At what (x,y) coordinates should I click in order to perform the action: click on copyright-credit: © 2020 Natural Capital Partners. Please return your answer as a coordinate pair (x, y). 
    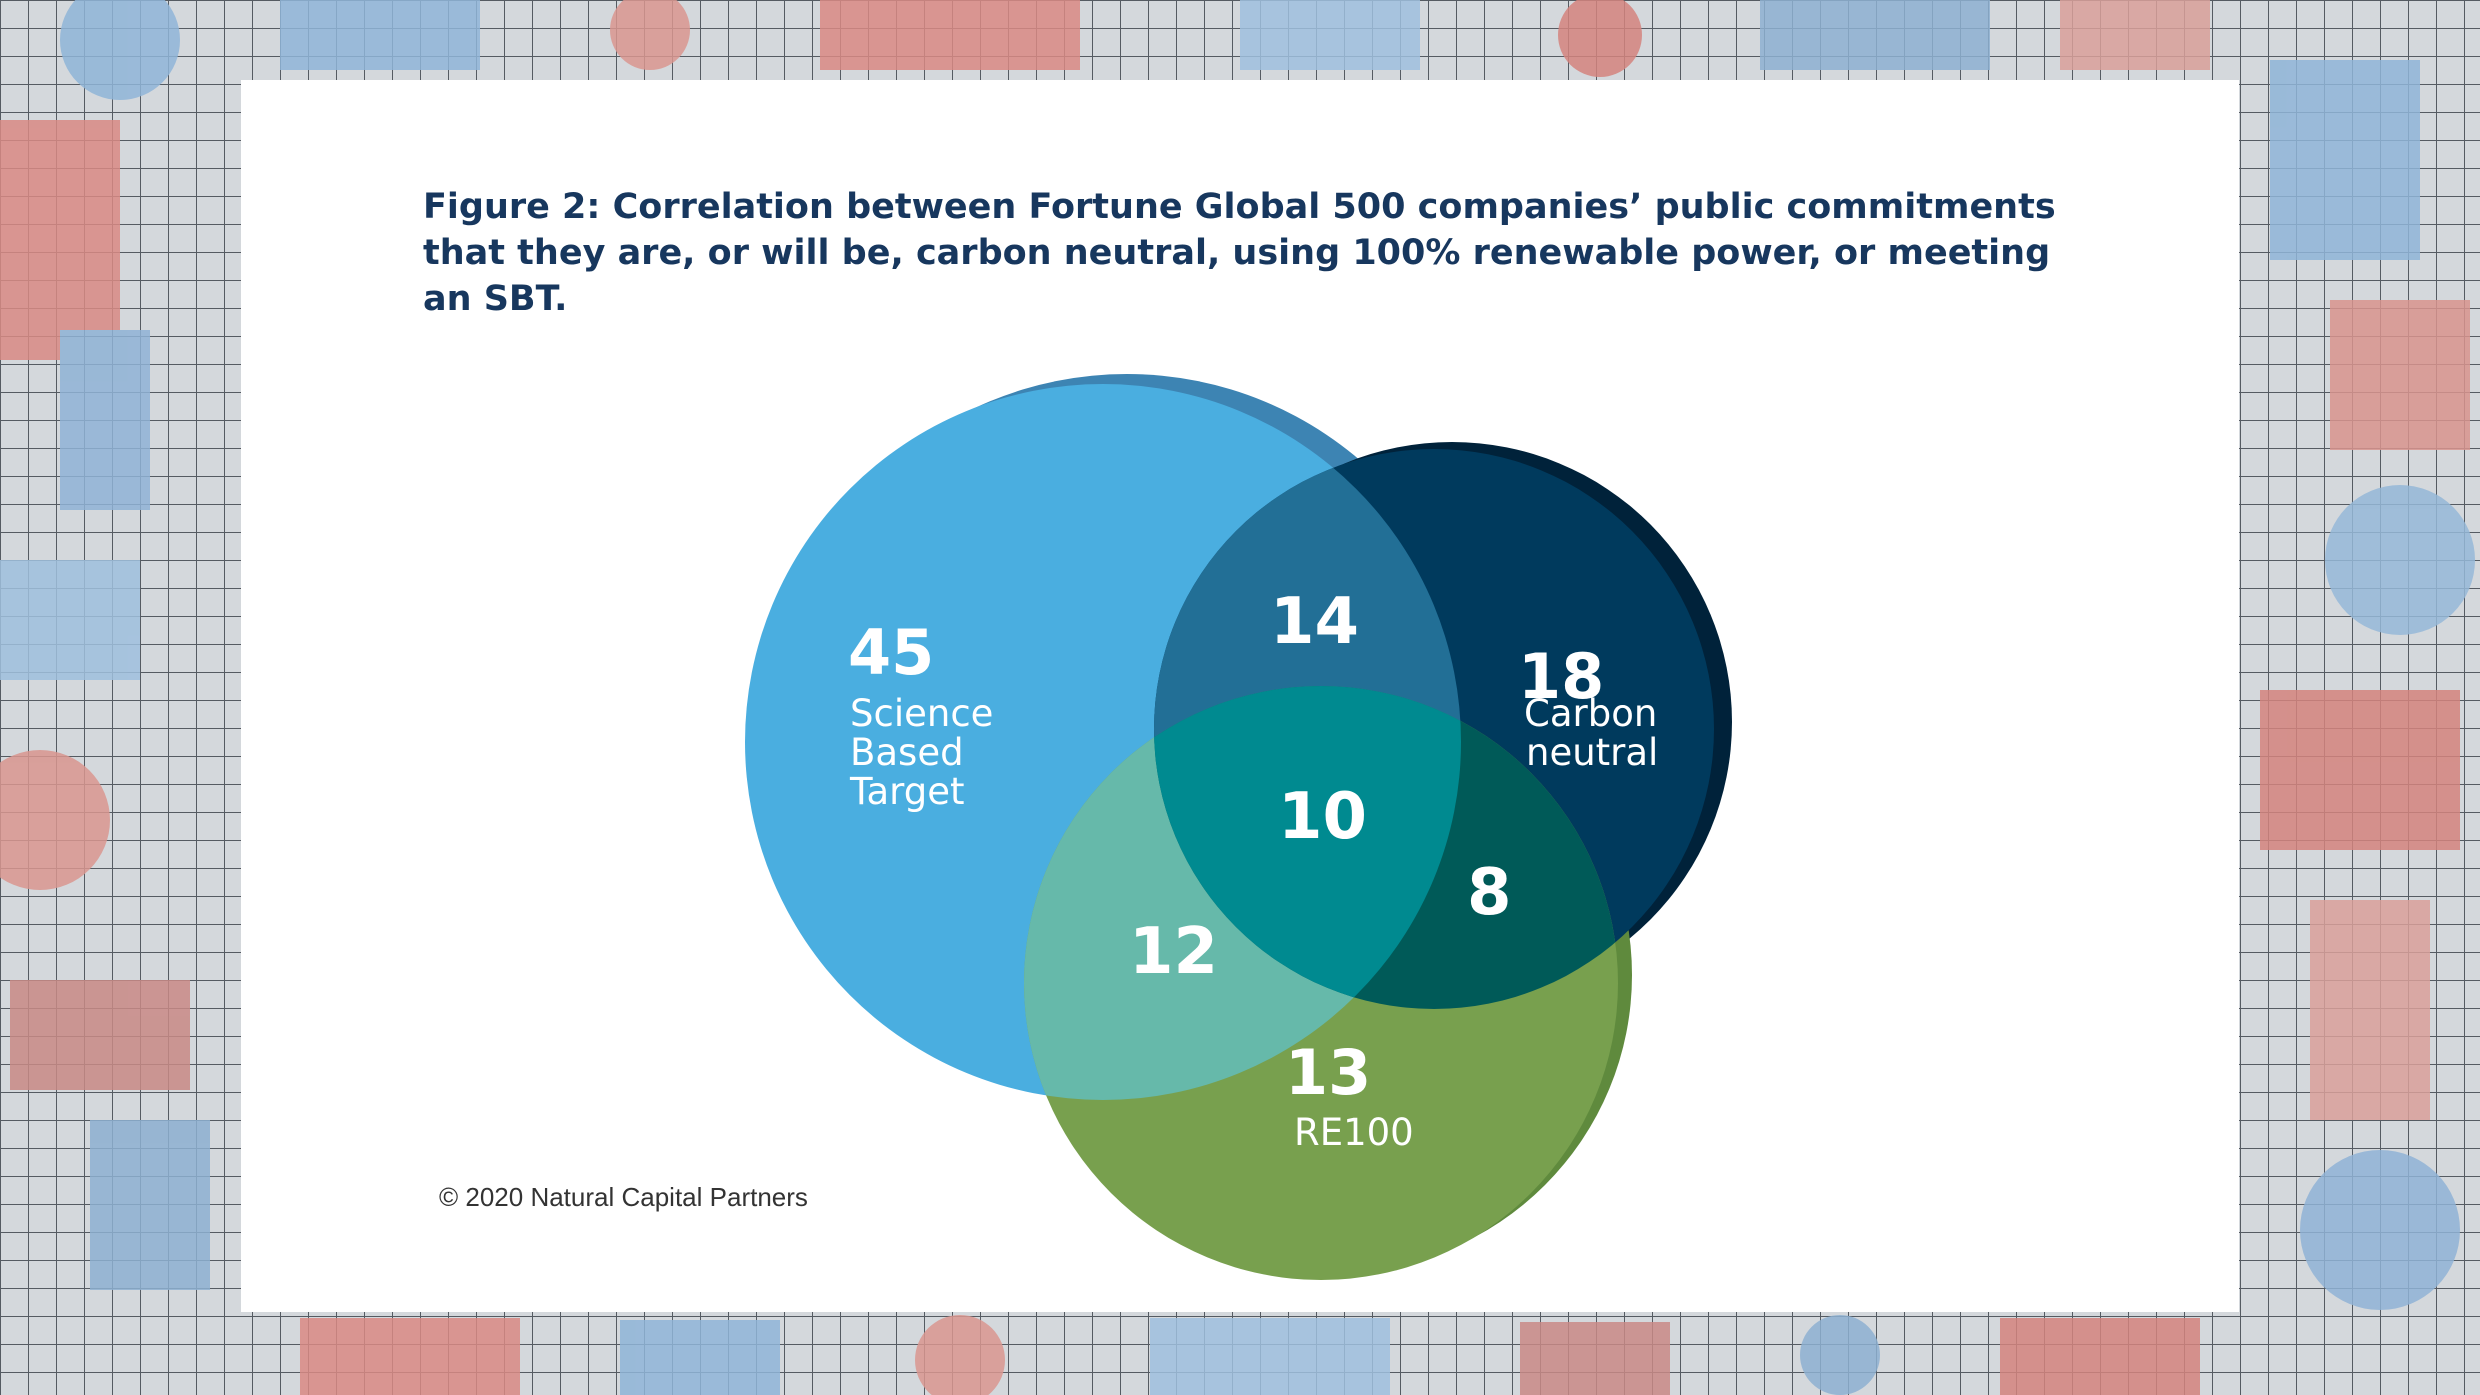
    Looking at the image, I should click on (623, 1197).